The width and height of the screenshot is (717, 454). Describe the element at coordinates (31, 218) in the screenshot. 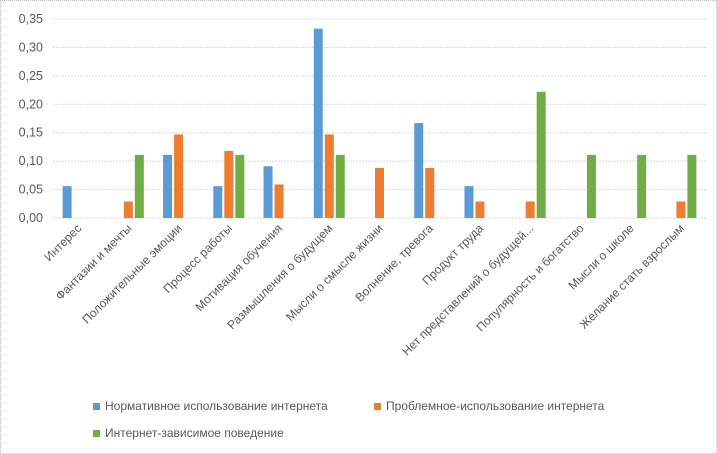

I see `y-tick-label: 0,00` at that location.